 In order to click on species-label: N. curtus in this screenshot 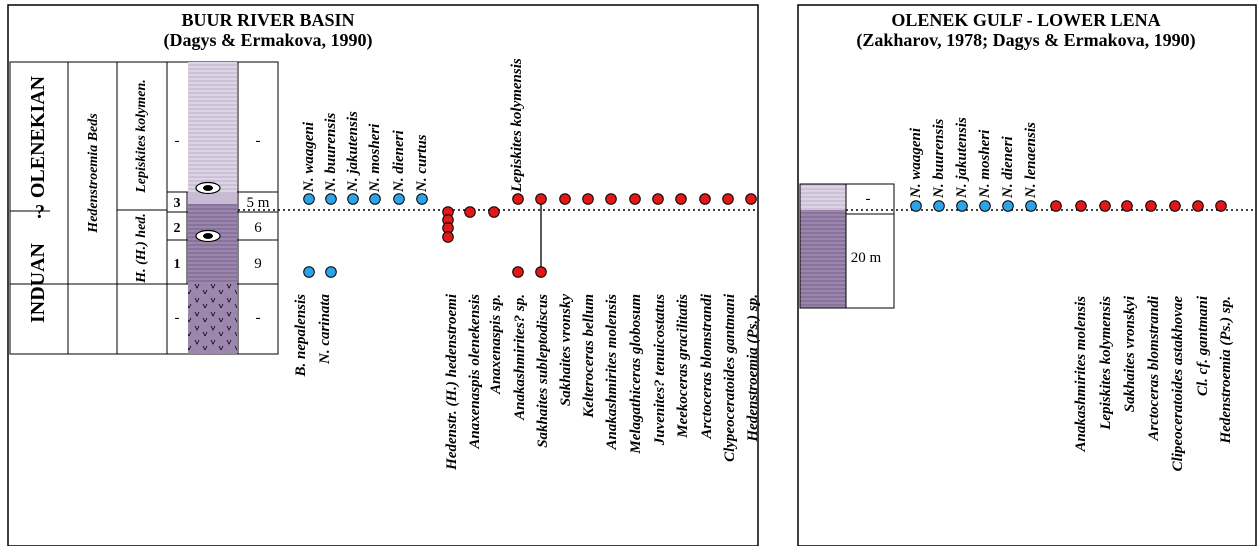, I will do `click(422, 163)`.